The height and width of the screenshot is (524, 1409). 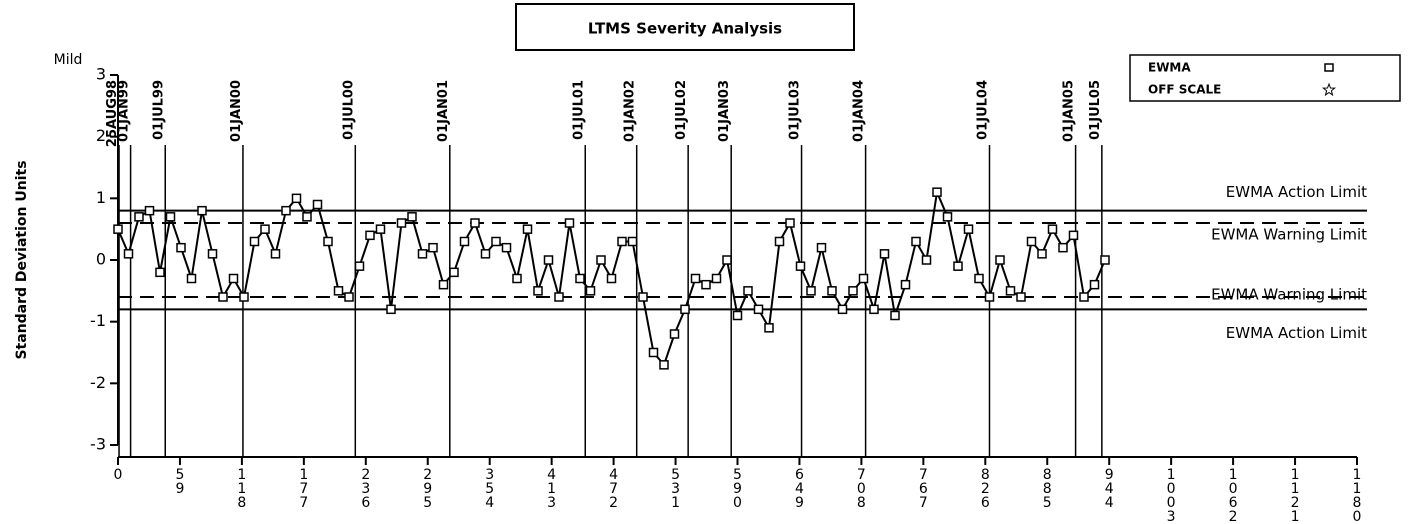 What do you see at coordinates (1265, 78) in the screenshot?
I see `legend-box` at bounding box center [1265, 78].